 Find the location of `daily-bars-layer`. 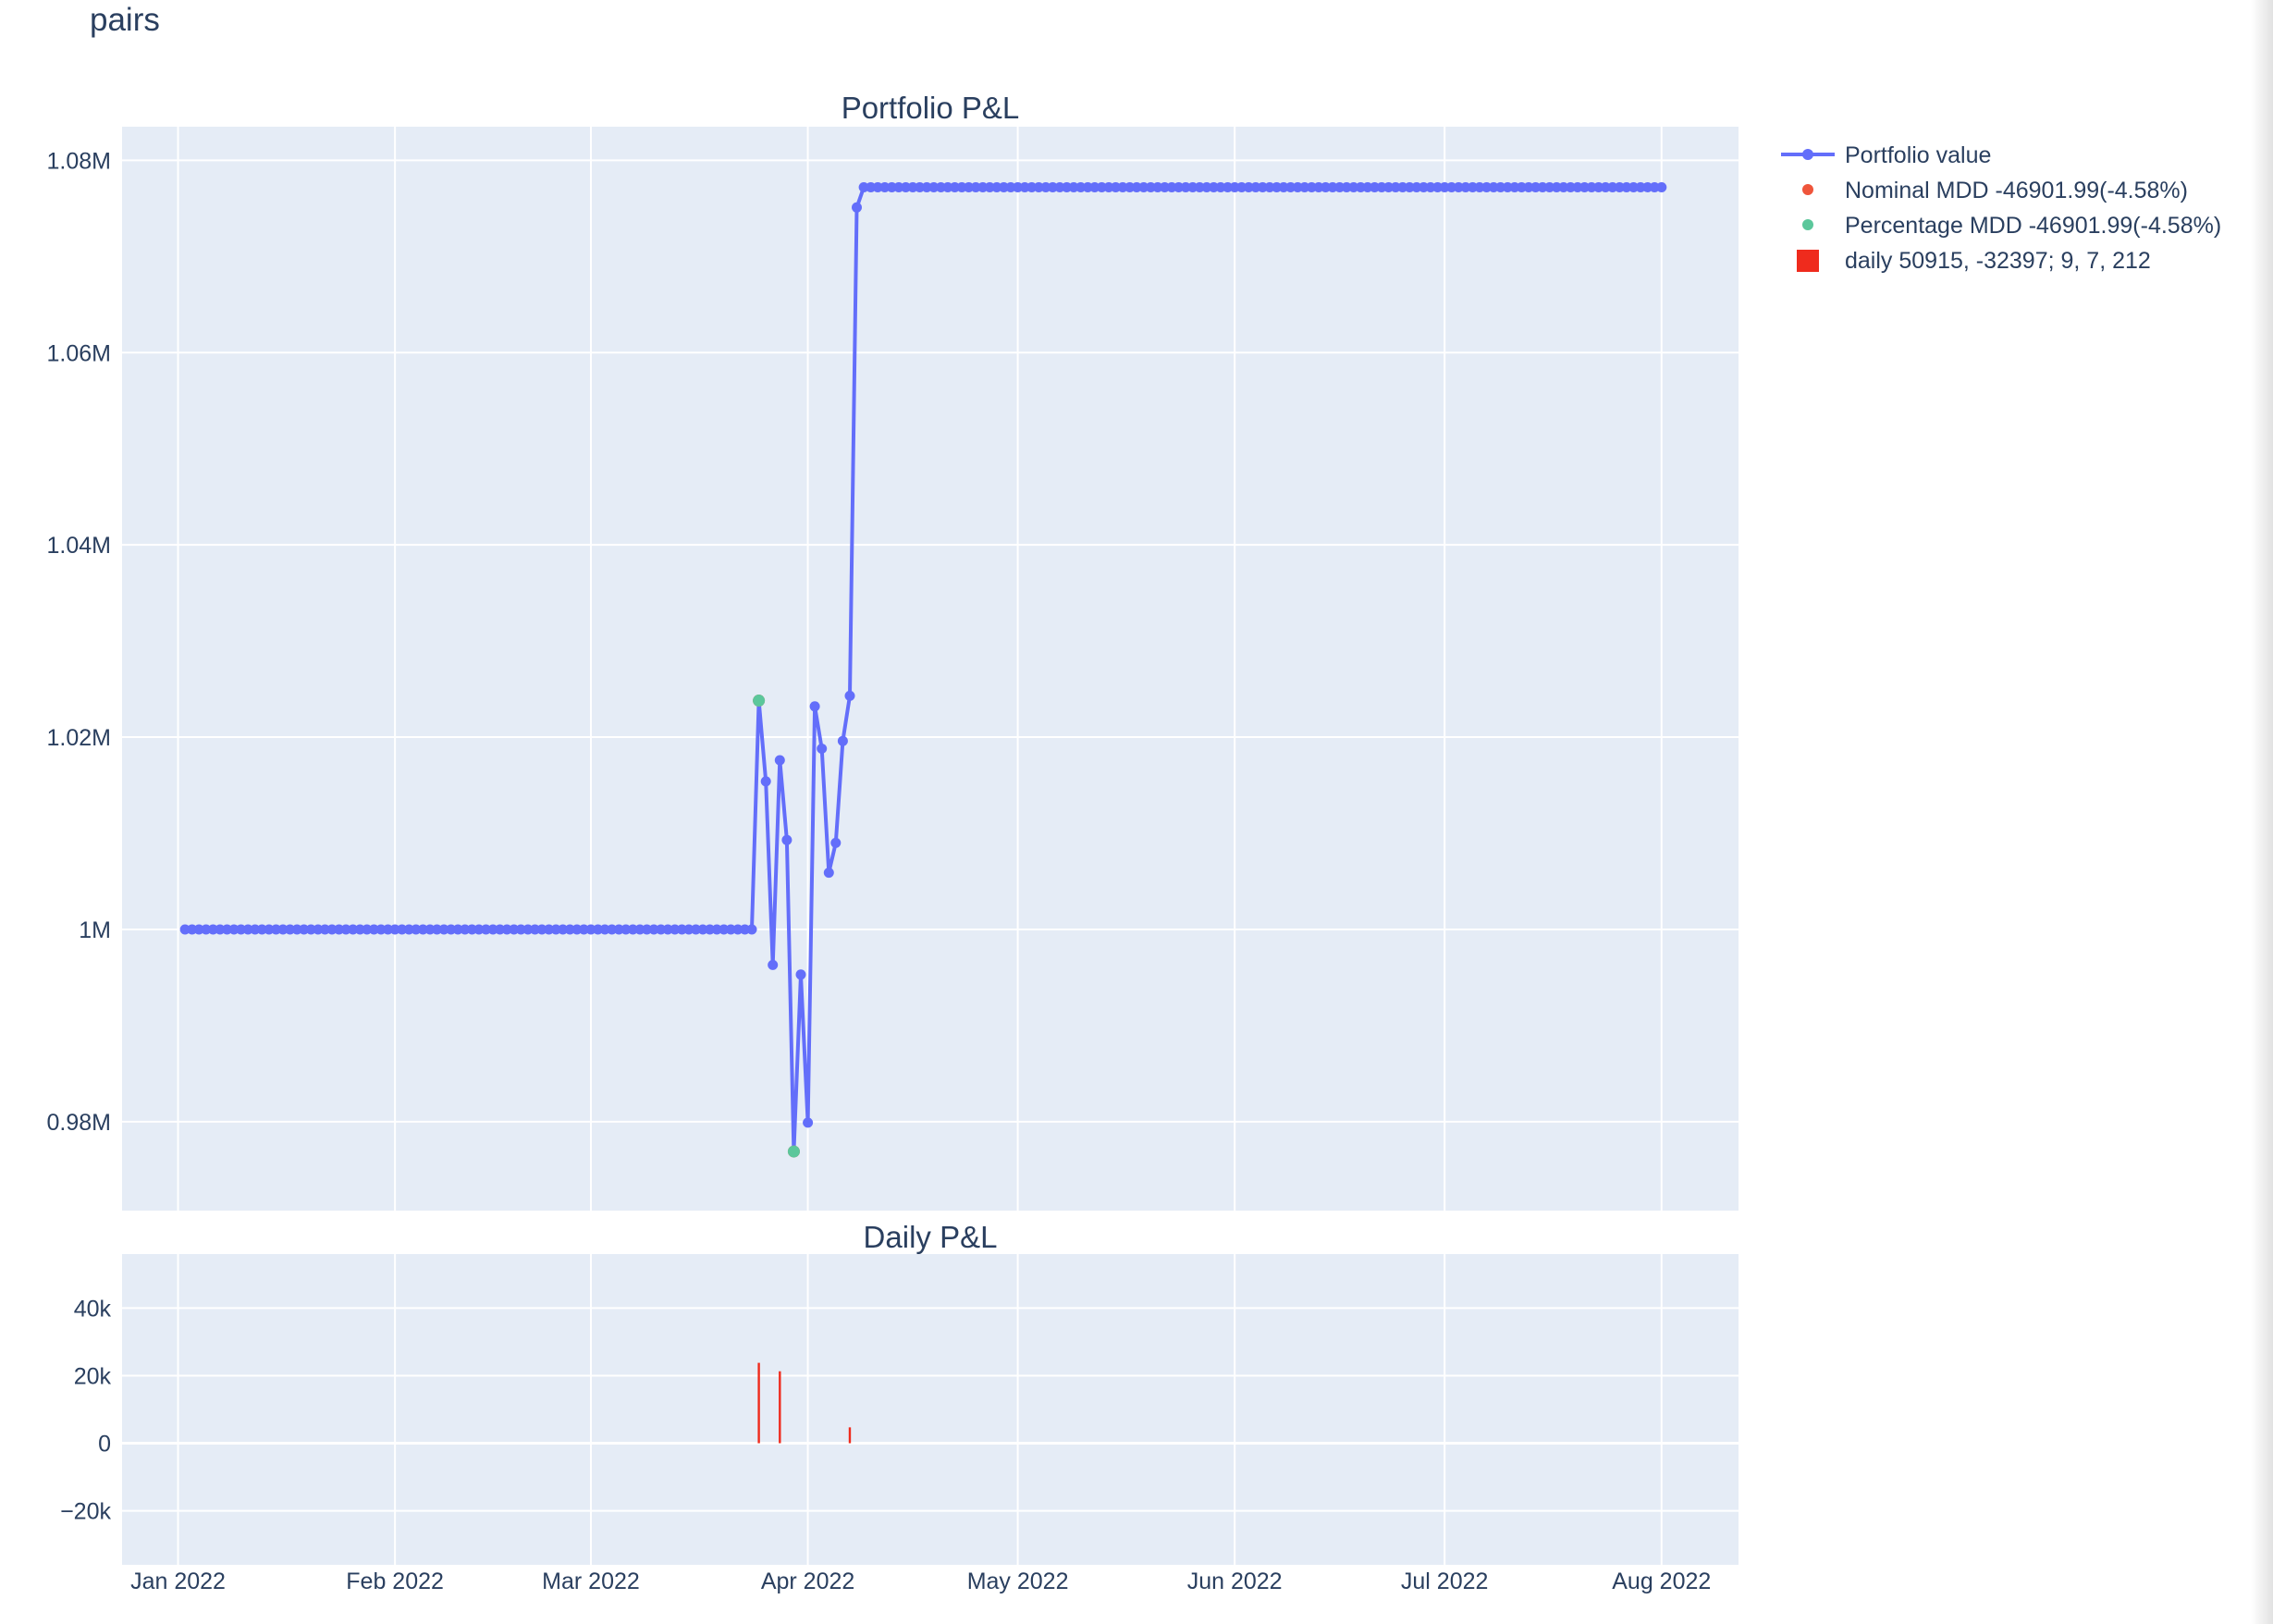

daily-bars-layer is located at coordinates (804, 1403).